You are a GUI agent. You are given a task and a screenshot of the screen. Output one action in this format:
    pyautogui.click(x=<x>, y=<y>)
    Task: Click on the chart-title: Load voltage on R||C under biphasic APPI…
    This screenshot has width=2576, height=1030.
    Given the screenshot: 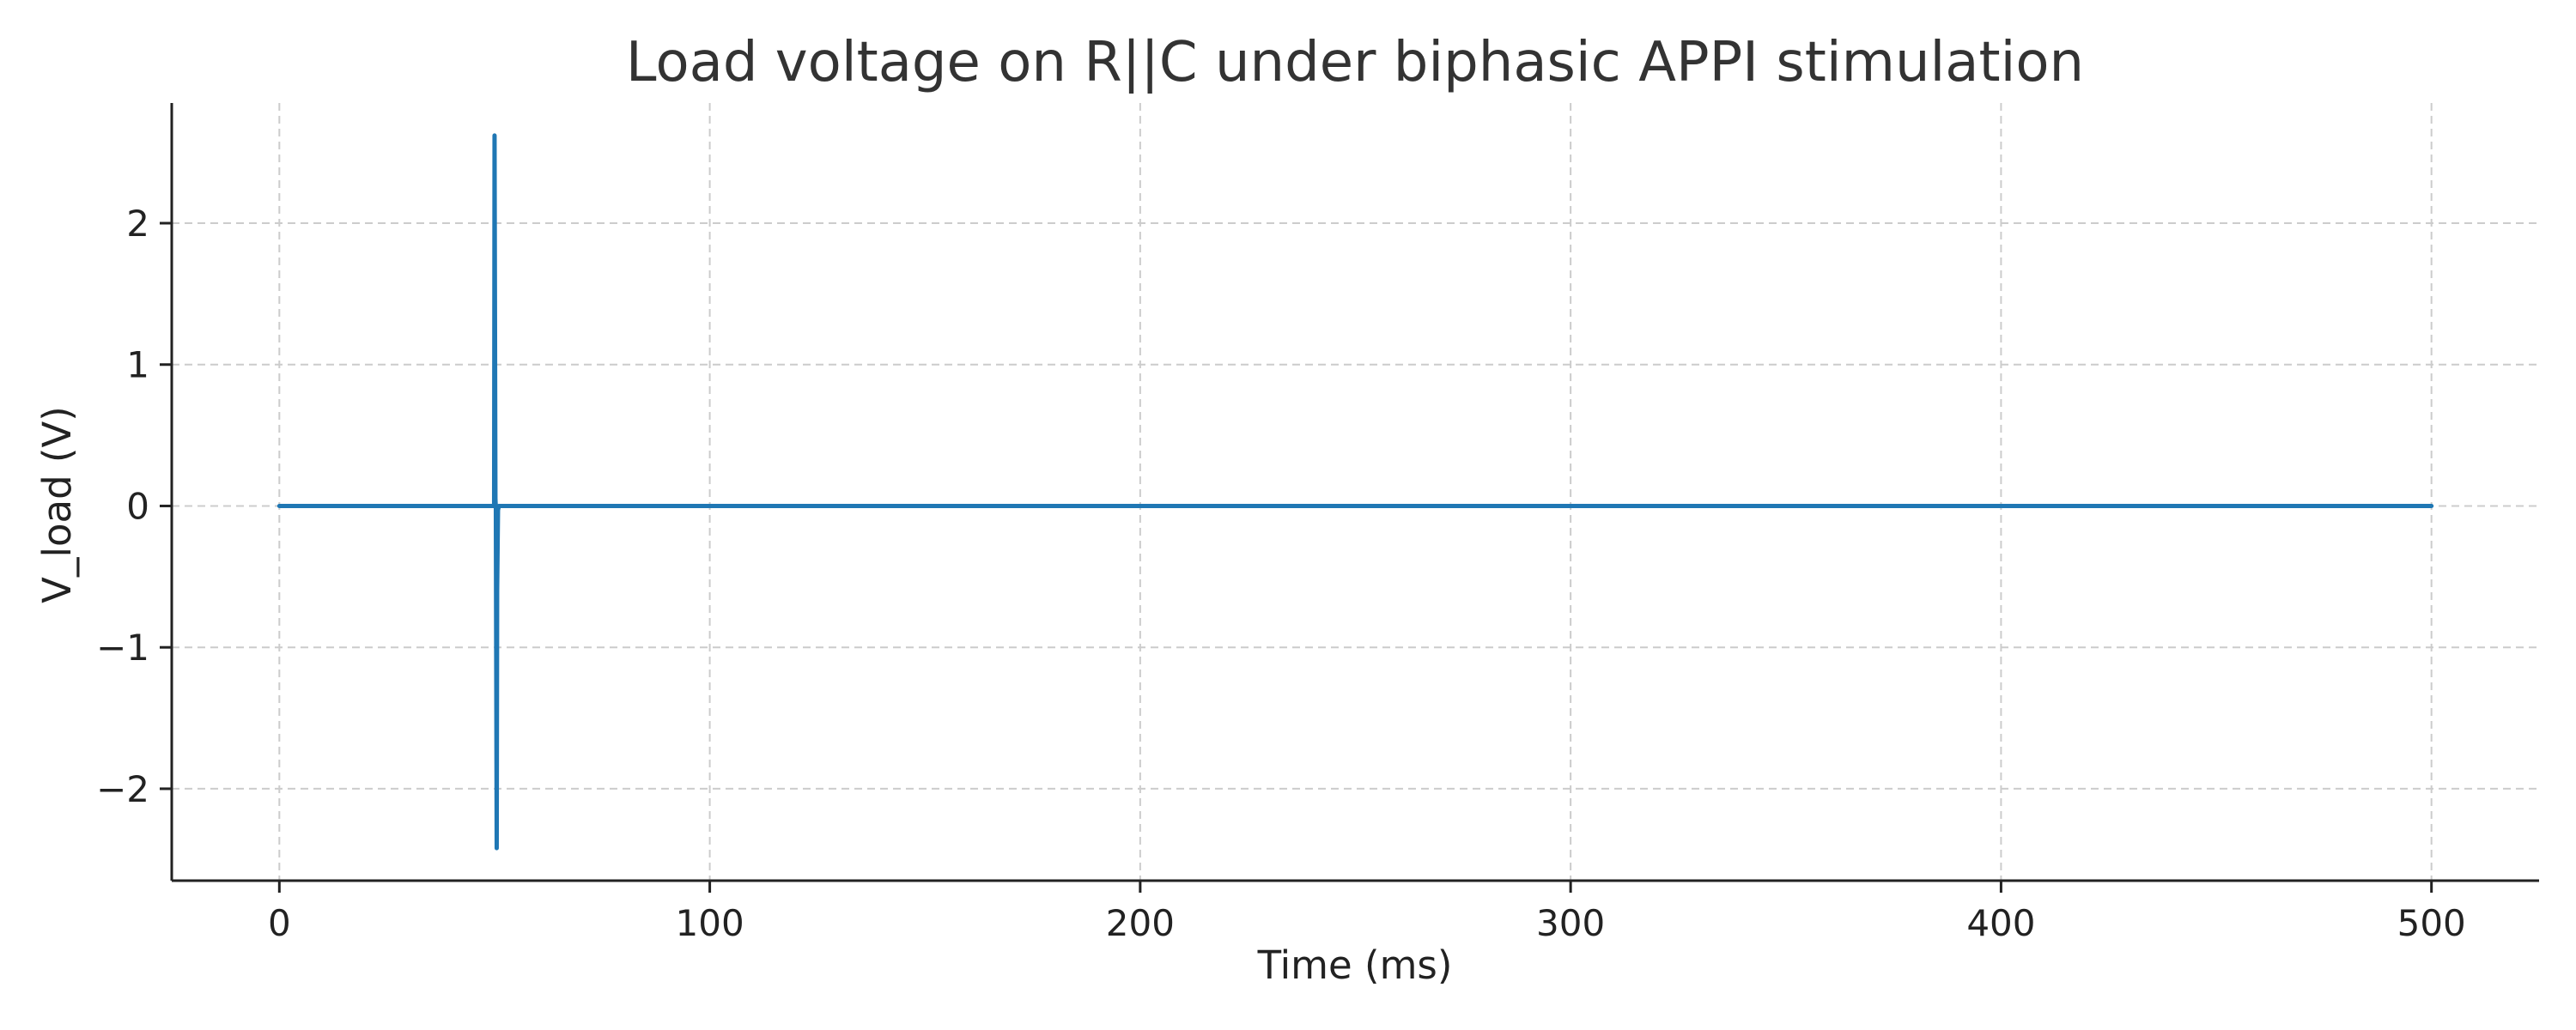 What is the action you would take?
    pyautogui.click(x=1355, y=62)
    